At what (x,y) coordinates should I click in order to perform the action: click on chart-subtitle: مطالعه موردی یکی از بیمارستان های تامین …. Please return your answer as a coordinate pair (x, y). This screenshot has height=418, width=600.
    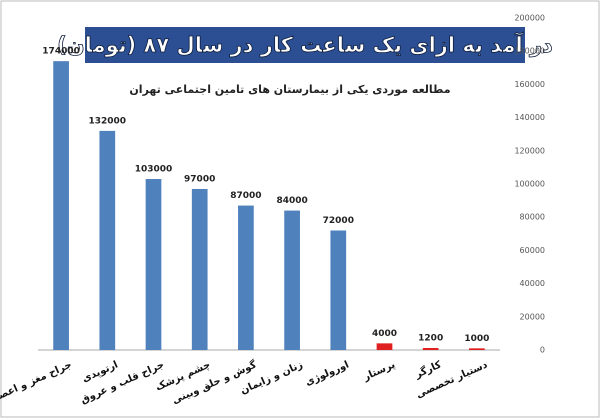
    Looking at the image, I should click on (289, 89).